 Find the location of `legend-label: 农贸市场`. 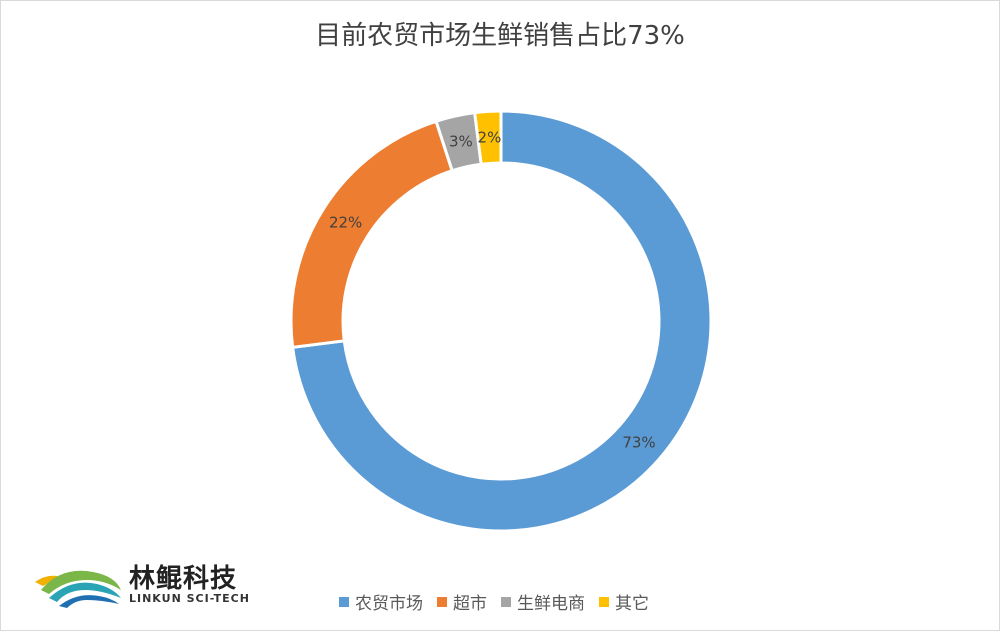

legend-label: 农贸市场 is located at coordinates (389, 604).